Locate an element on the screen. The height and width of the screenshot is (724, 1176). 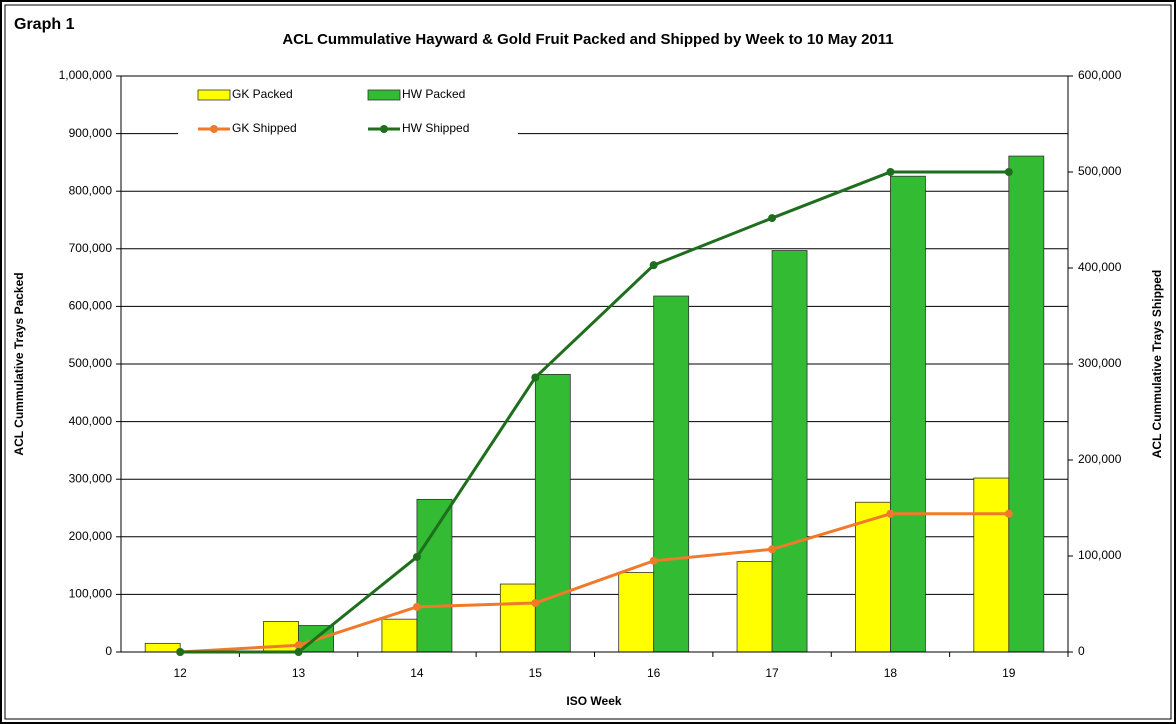
x-axis-label: ISO Week is located at coordinates (593, 701).